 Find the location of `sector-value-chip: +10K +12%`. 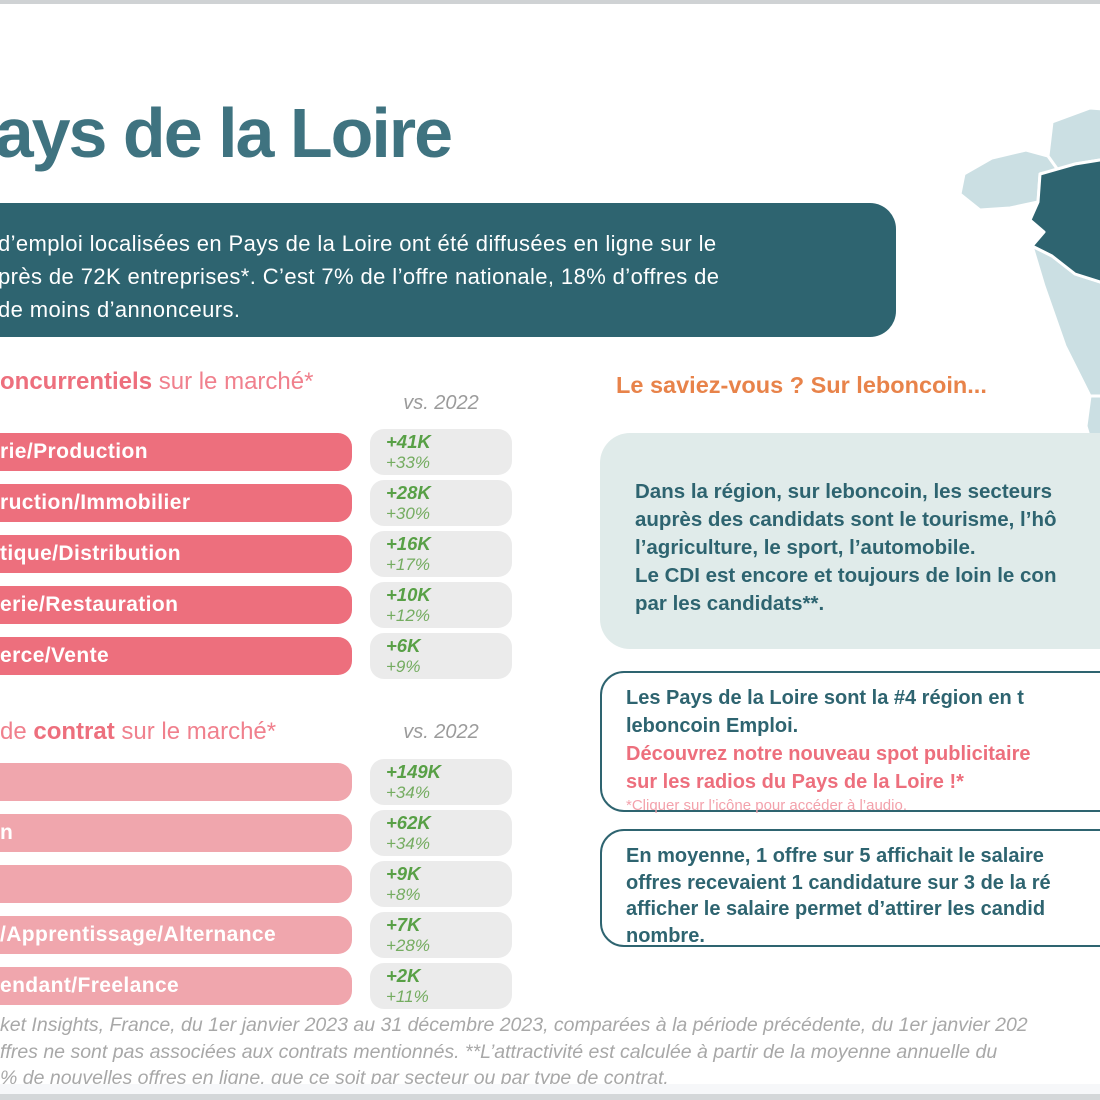

sector-value-chip: +10K +12% is located at coordinates (441, 605).